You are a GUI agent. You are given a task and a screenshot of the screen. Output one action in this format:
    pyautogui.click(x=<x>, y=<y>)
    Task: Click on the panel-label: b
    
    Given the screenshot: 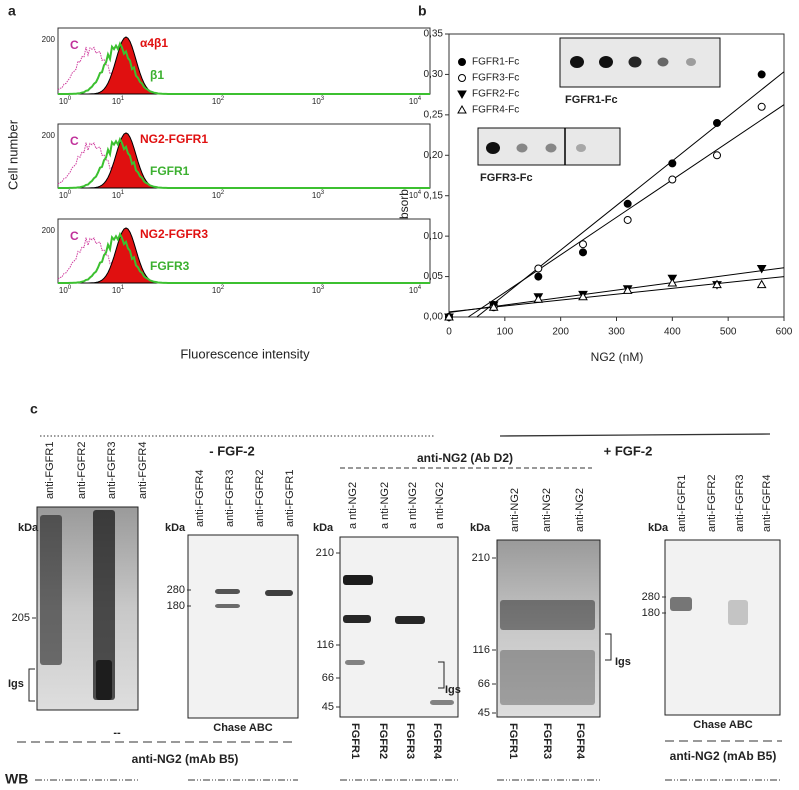 What is the action you would take?
    pyautogui.click(x=422, y=11)
    